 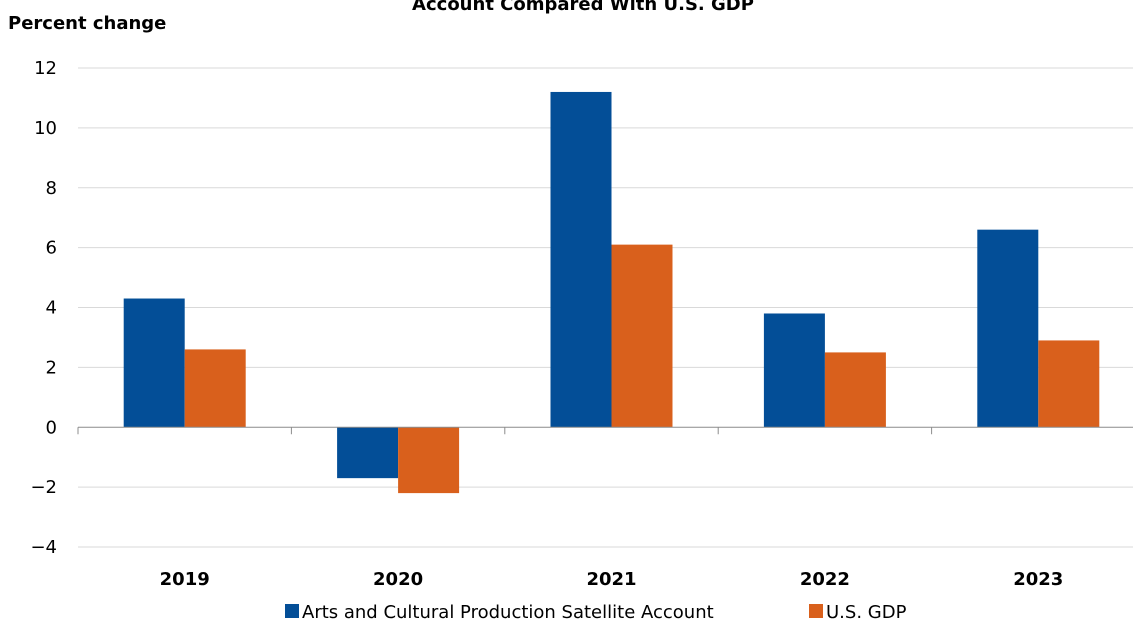 What do you see at coordinates (581, 259) in the screenshot?
I see `bar-arts-account-2021` at bounding box center [581, 259].